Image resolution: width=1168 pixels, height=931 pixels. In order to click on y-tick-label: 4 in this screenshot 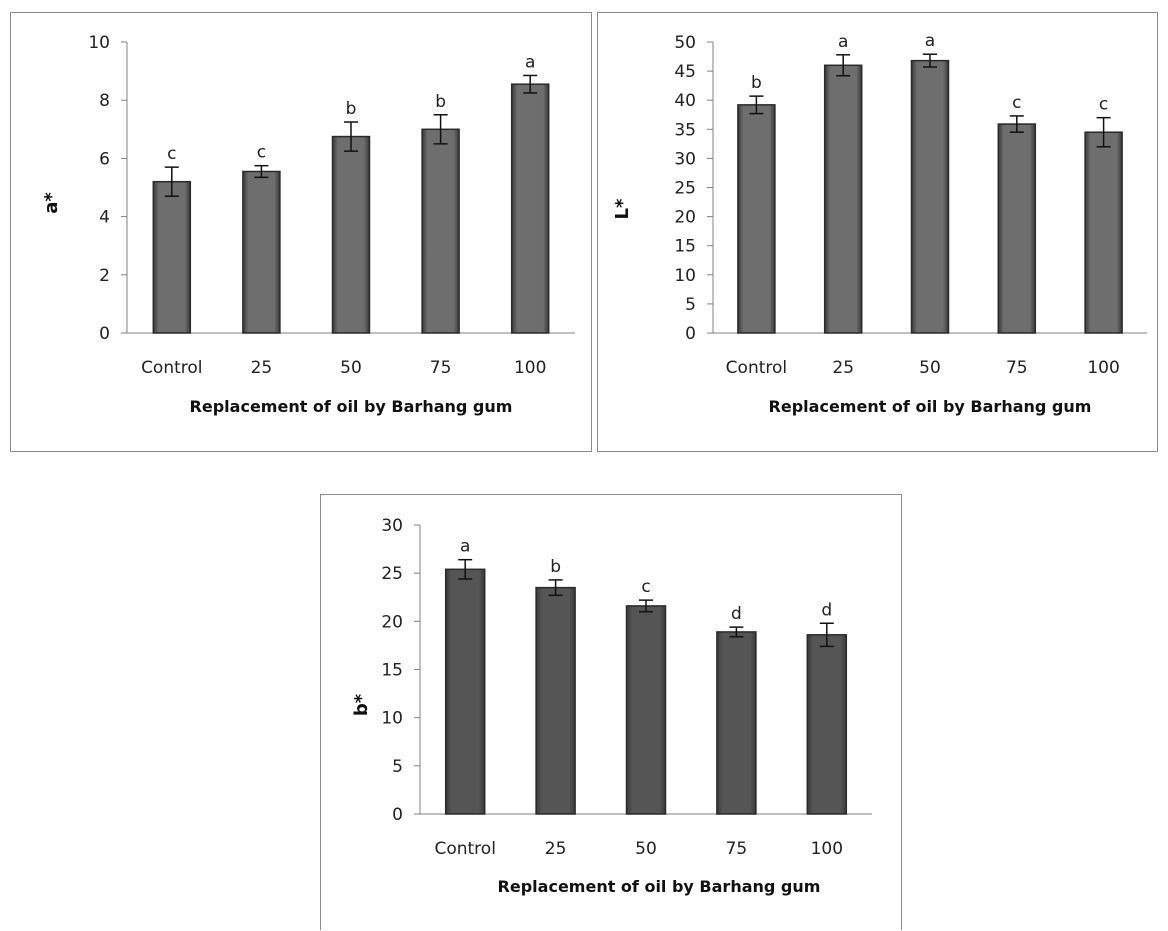, I will do `click(104, 218)`.